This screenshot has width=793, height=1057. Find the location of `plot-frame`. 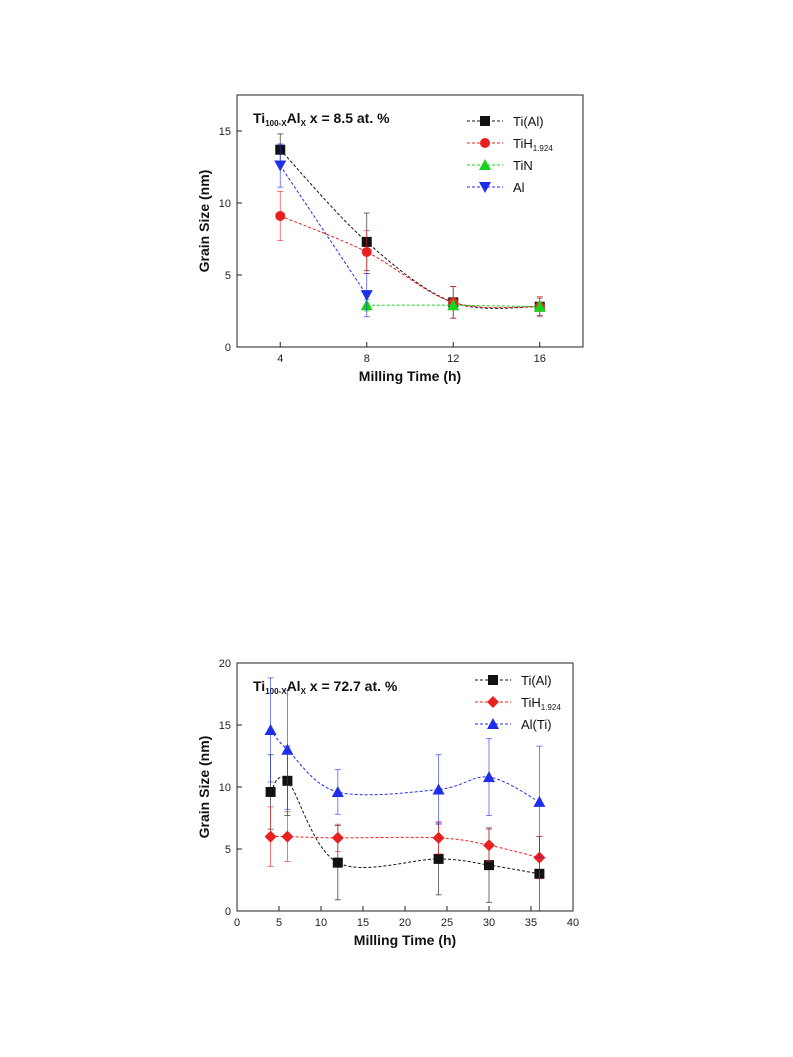

plot-frame is located at coordinates (410, 221).